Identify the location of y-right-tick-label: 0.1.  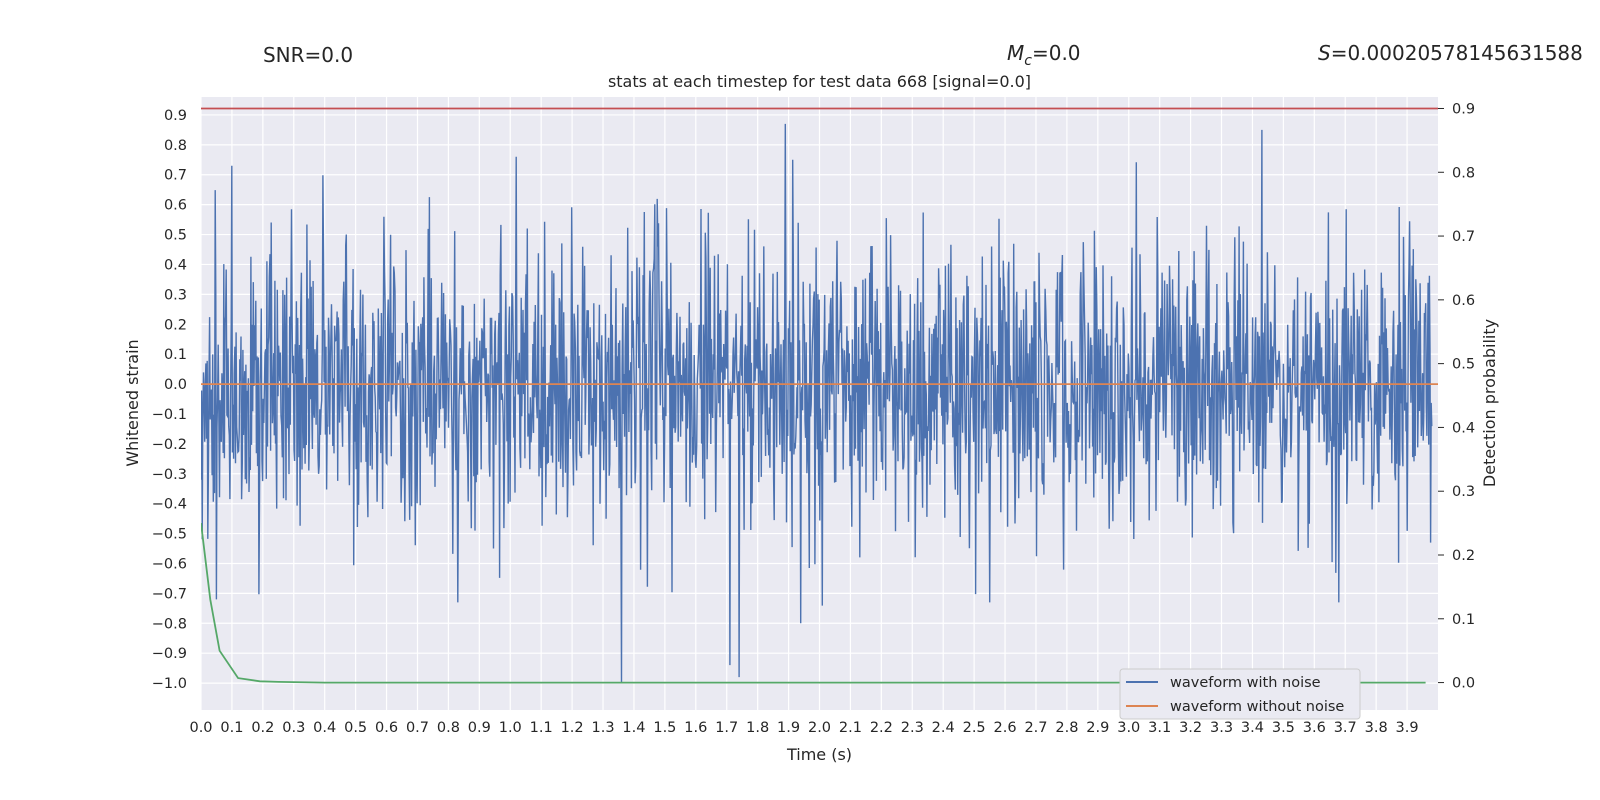
(1463, 620).